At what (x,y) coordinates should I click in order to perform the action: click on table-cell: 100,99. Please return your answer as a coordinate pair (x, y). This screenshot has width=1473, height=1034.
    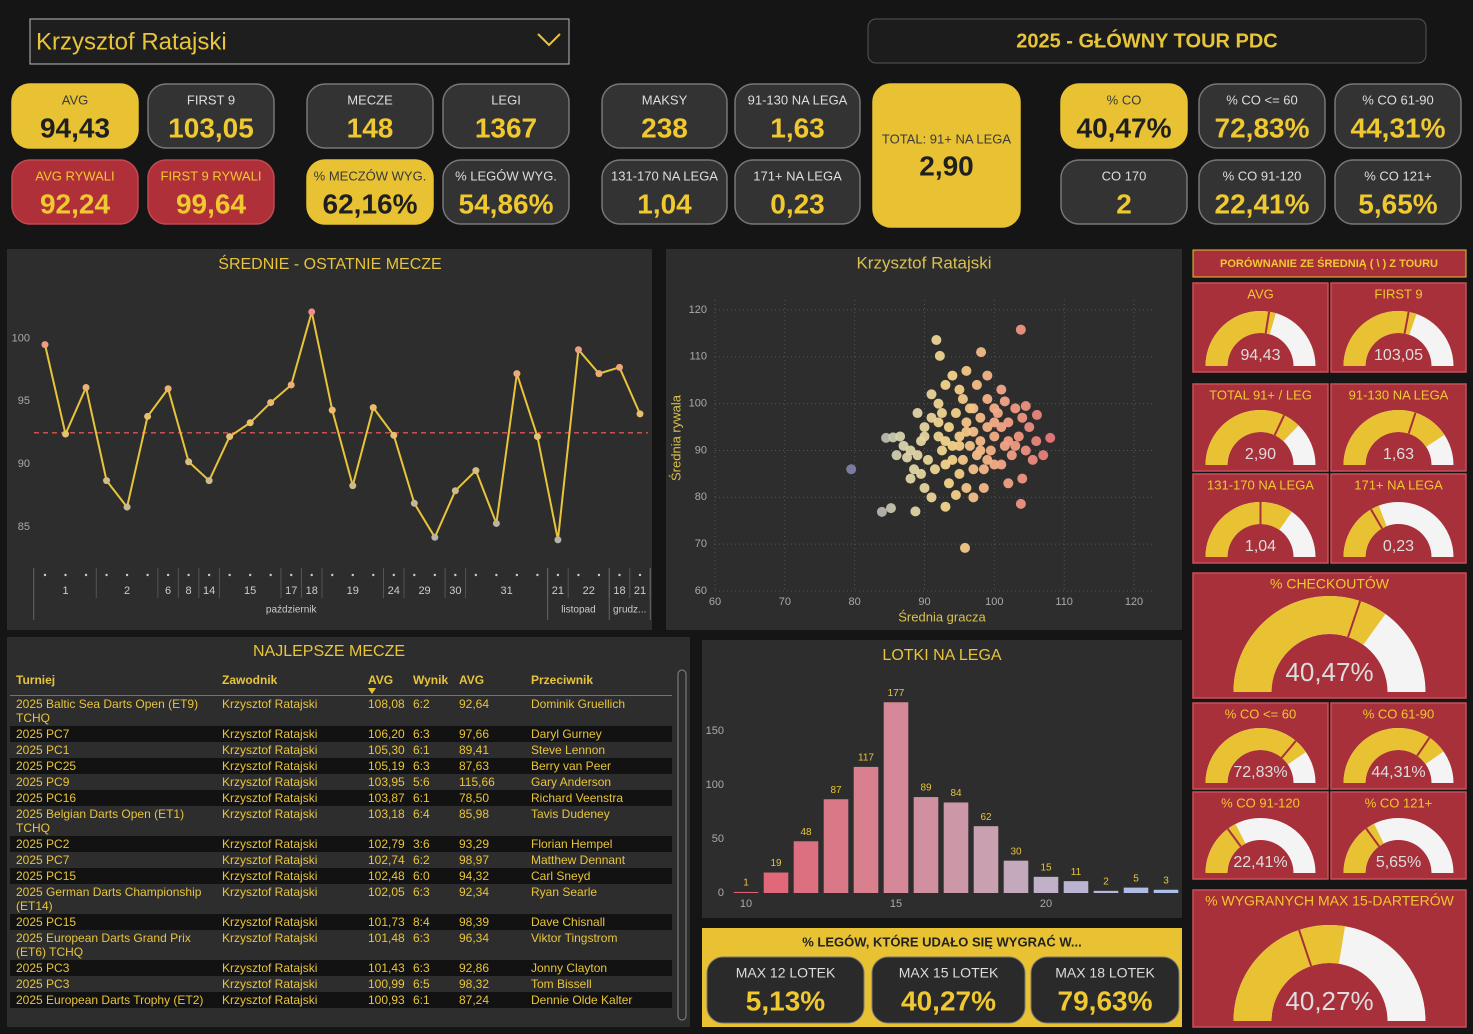
    Looking at the image, I should click on (384, 984).